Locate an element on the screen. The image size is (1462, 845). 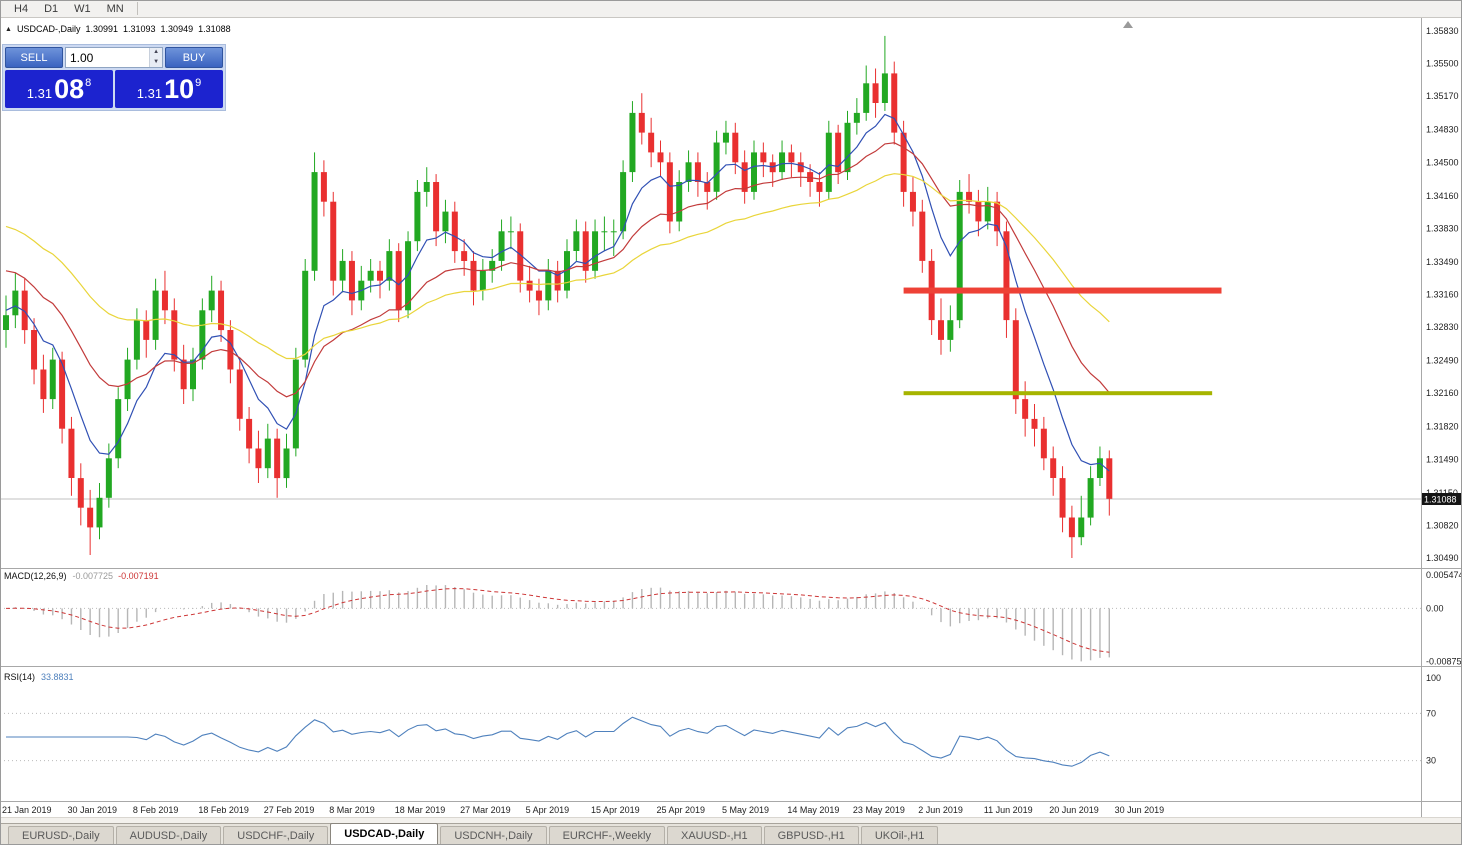
date-label: 30 Jun 2019 is located at coordinates (1140, 810).